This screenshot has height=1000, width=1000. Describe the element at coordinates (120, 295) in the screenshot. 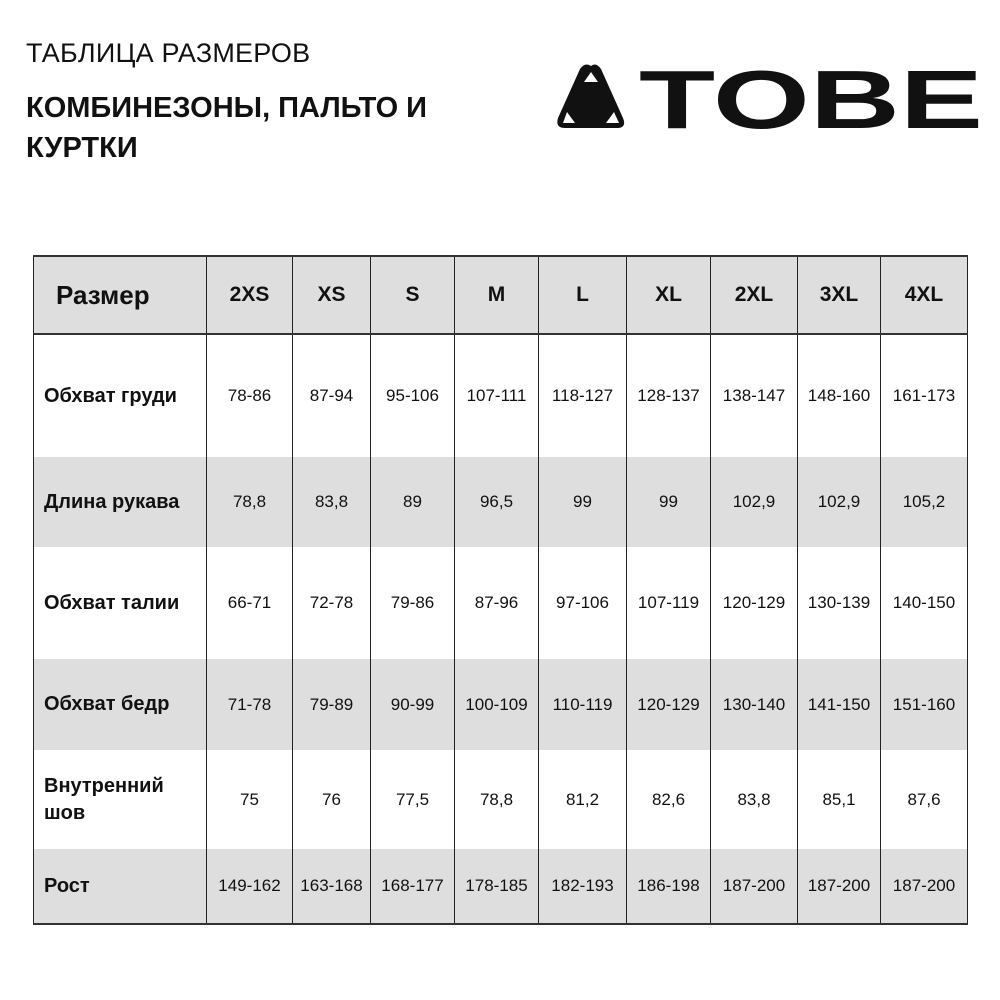

I see `corner-label: Размер` at that location.